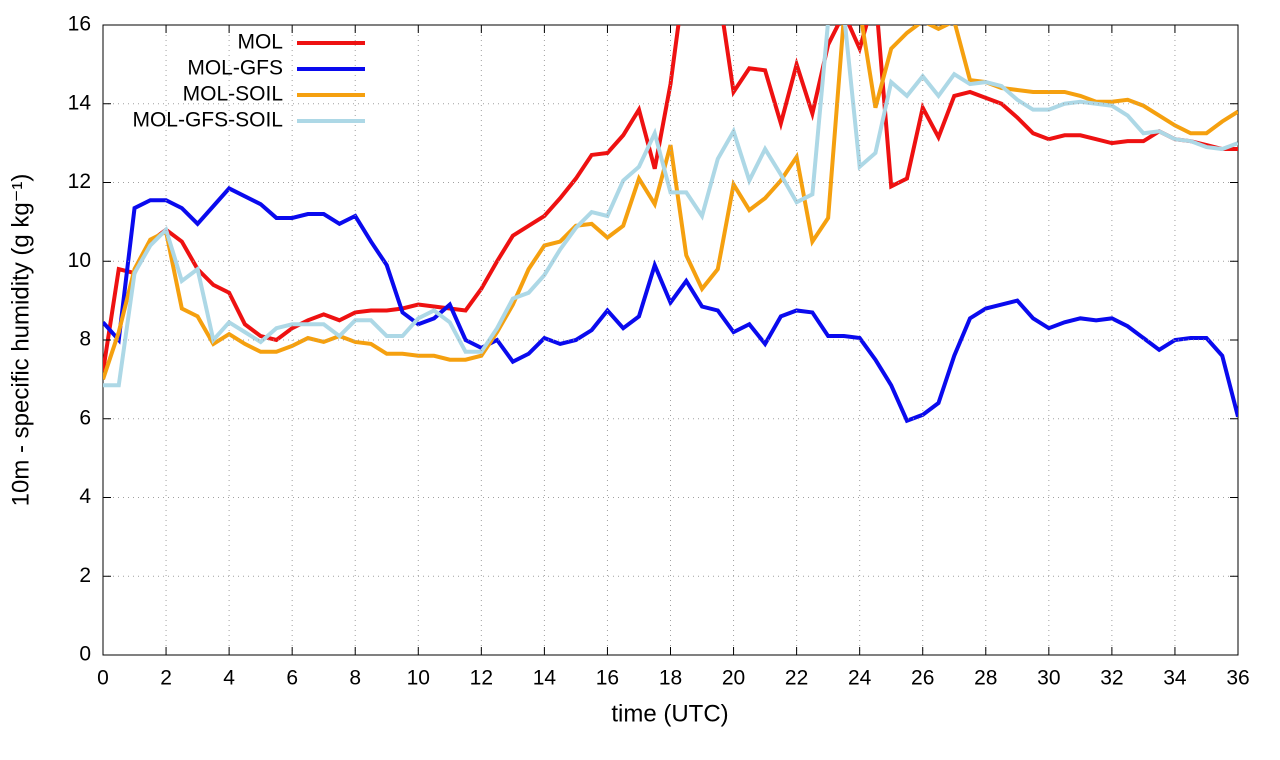 The width and height of the screenshot is (1280, 760). What do you see at coordinates (79, 181) in the screenshot?
I see `y-tick-label: 12` at bounding box center [79, 181].